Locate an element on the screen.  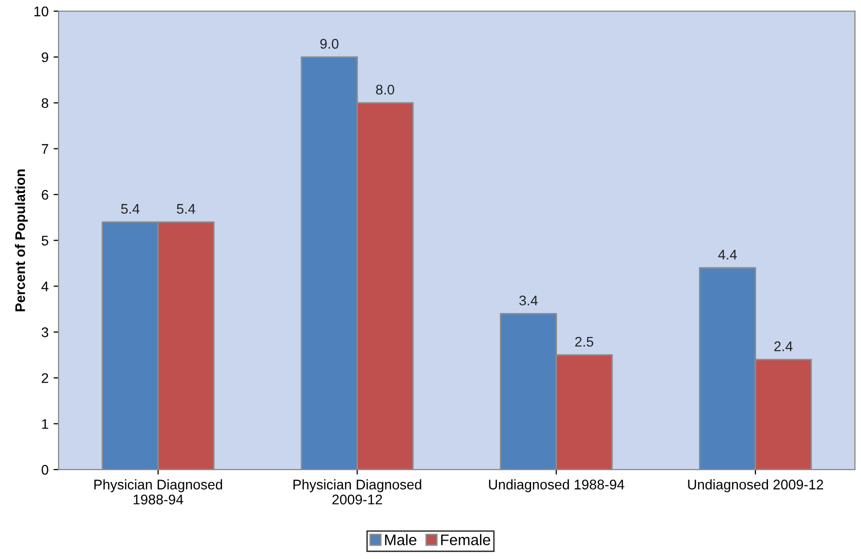
x-tick-label: Physician Diagnosed 2009-12 is located at coordinates (357, 491).